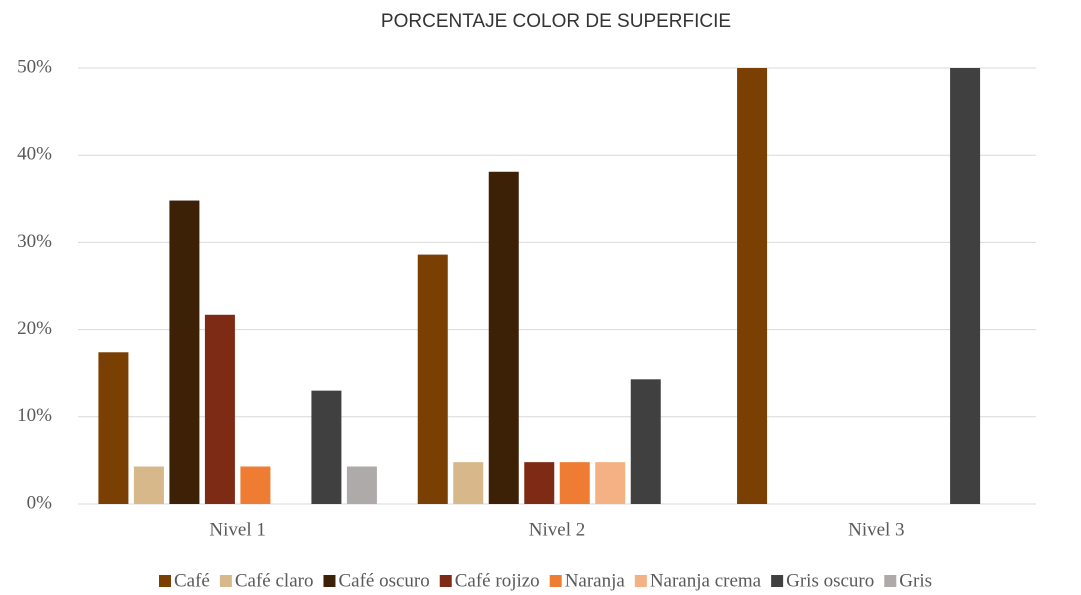  What do you see at coordinates (237, 529) in the screenshot?
I see `x-tick-label: Nivel 1` at bounding box center [237, 529].